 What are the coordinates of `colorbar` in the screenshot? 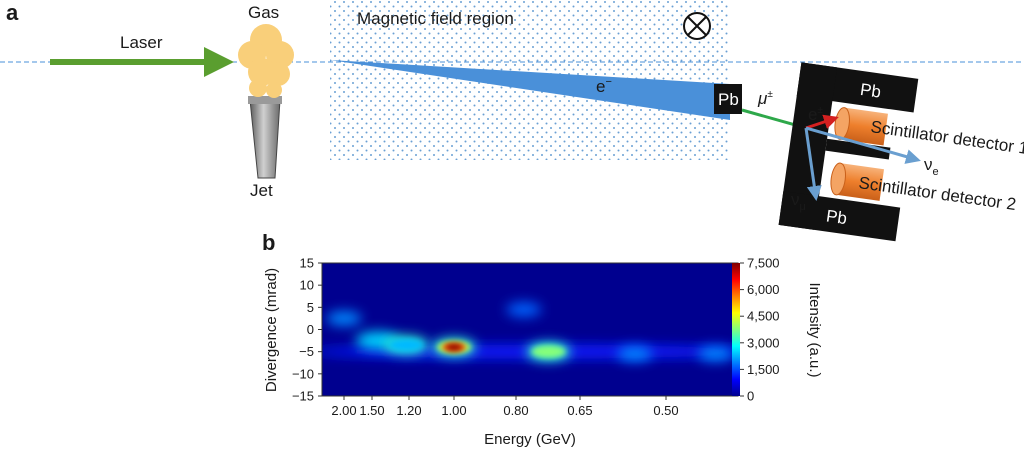 It's located at (736, 329).